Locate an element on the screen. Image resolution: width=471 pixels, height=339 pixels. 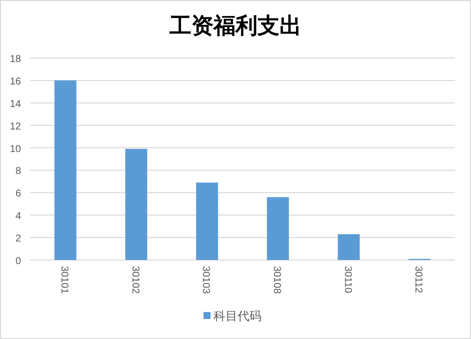
y-tick-label: 16 is located at coordinates (16, 82).